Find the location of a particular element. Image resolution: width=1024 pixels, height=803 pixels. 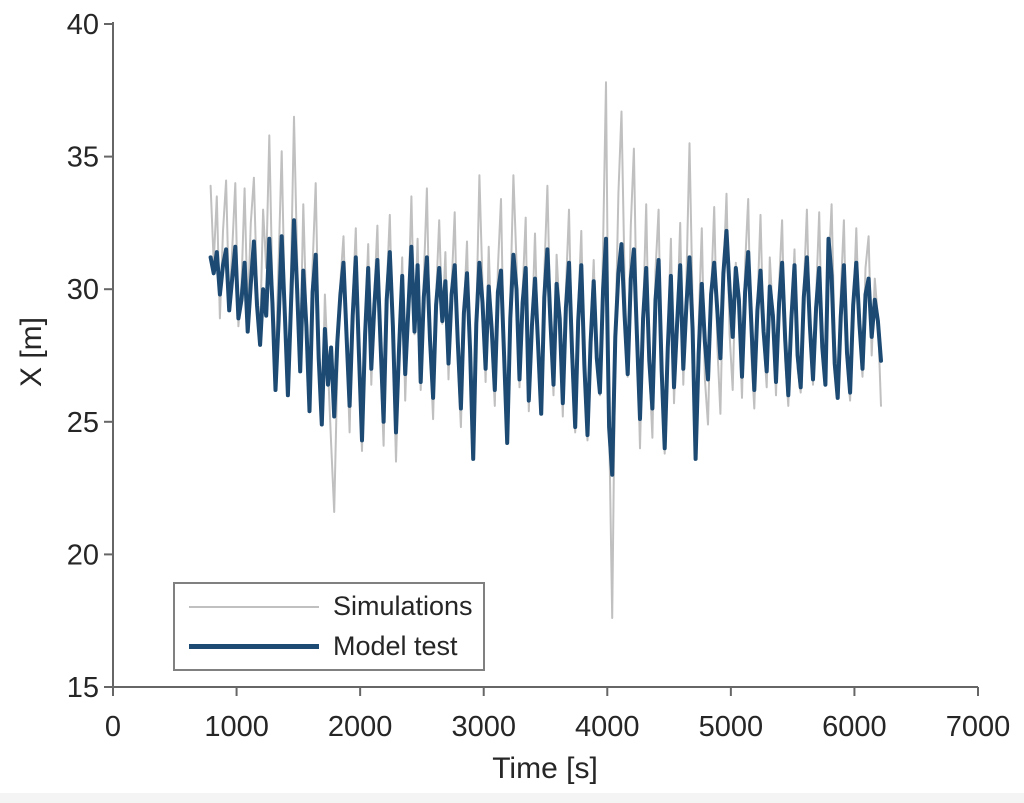

y-tick-label: 35 is located at coordinates (83, 158).